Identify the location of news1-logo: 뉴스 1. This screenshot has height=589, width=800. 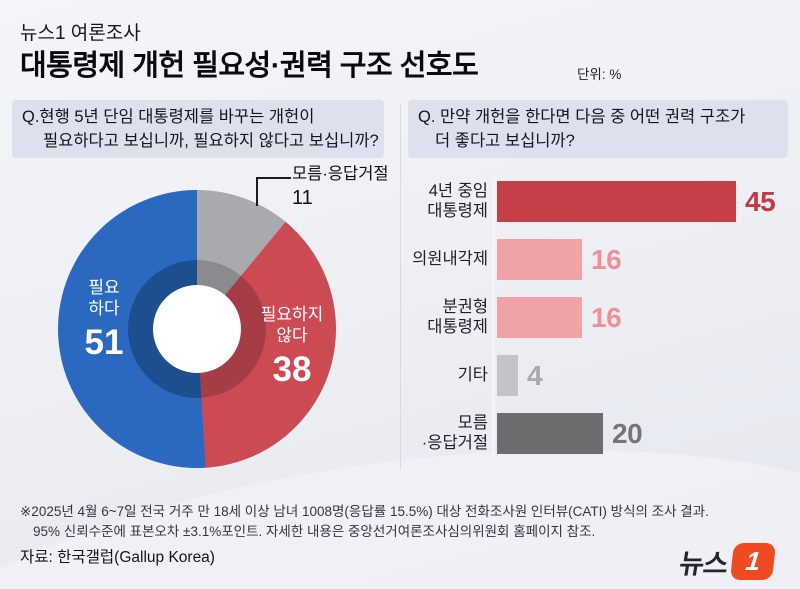
(726, 561).